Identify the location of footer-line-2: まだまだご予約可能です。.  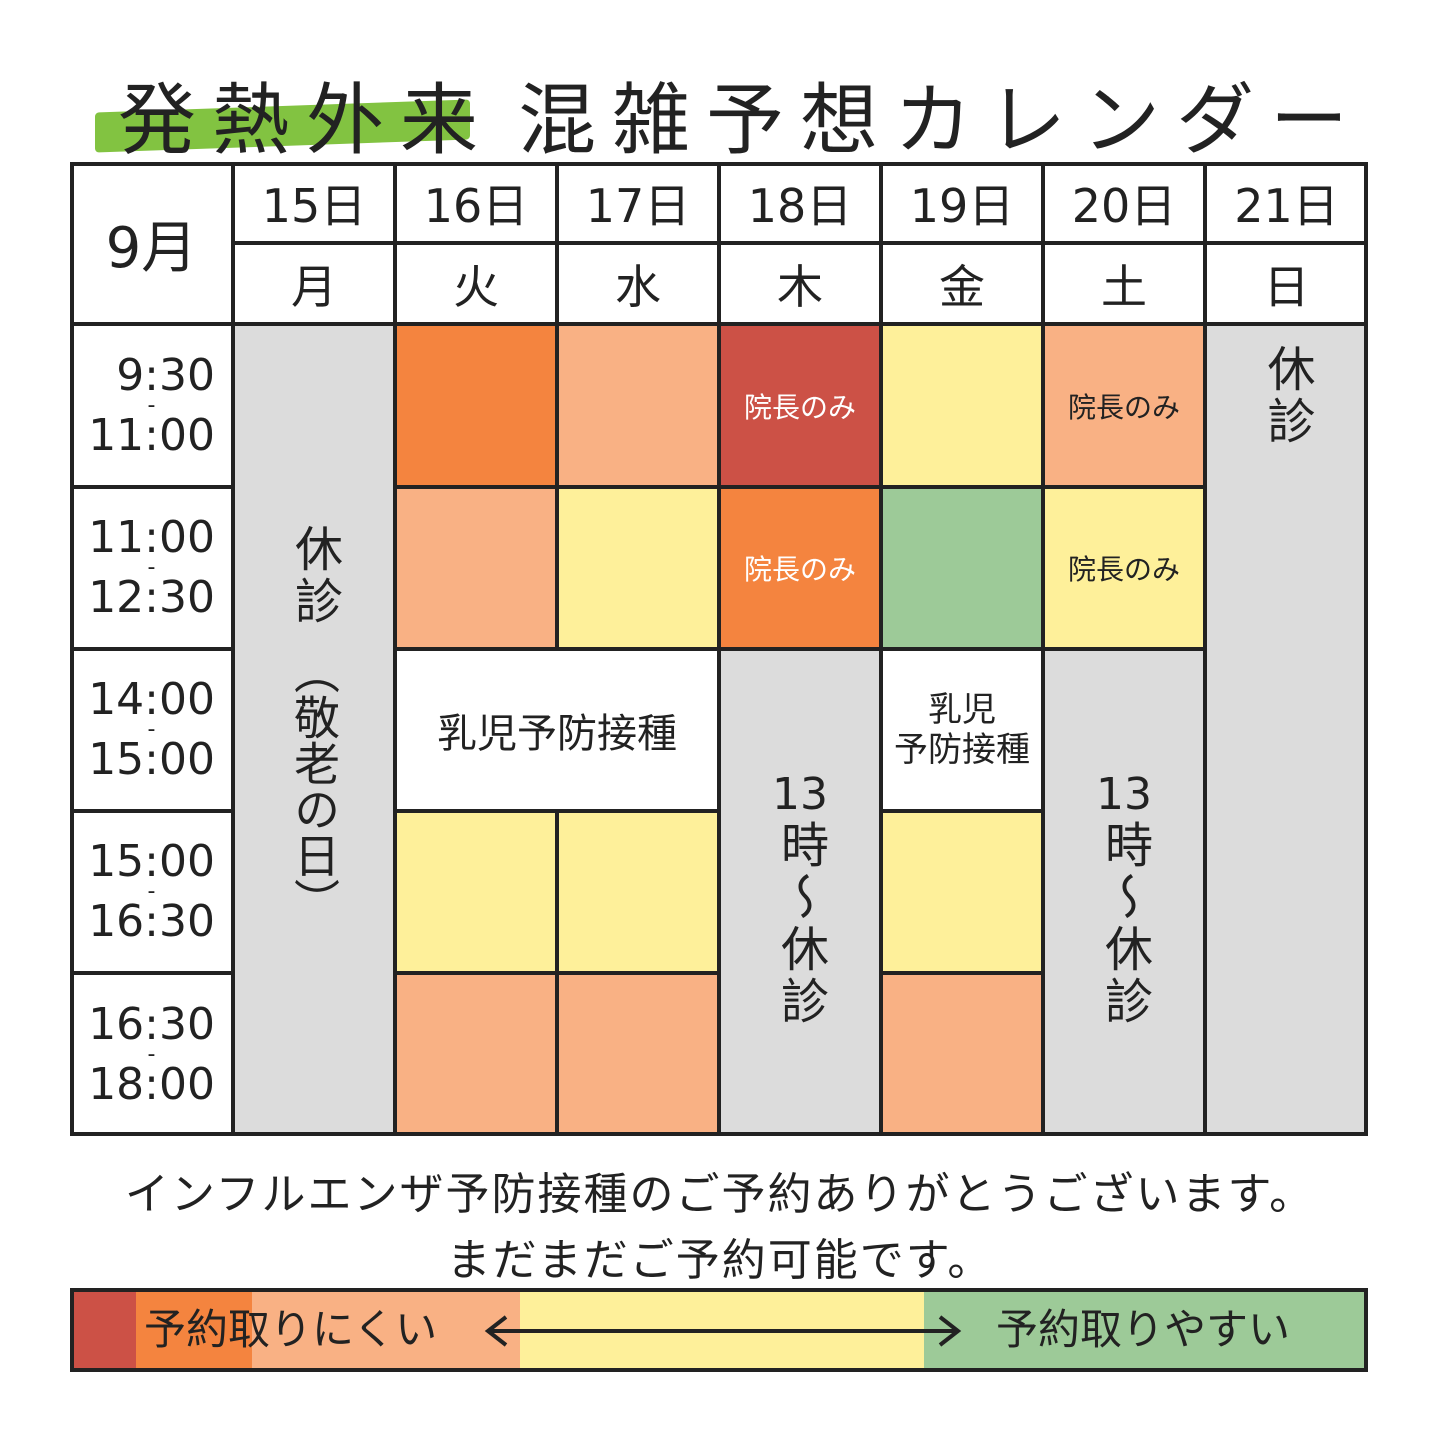
(720, 1260).